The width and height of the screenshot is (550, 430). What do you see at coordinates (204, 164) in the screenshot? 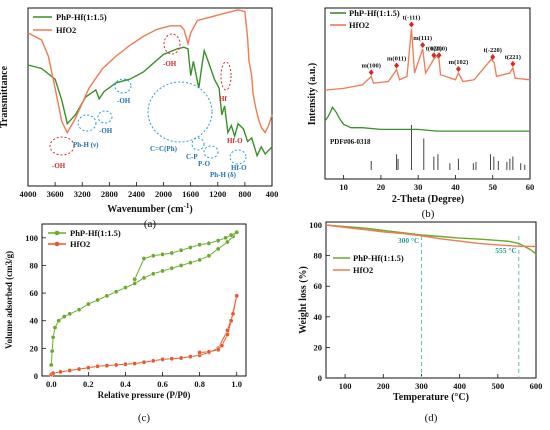
I see `p-o-label: P-O` at bounding box center [204, 164].